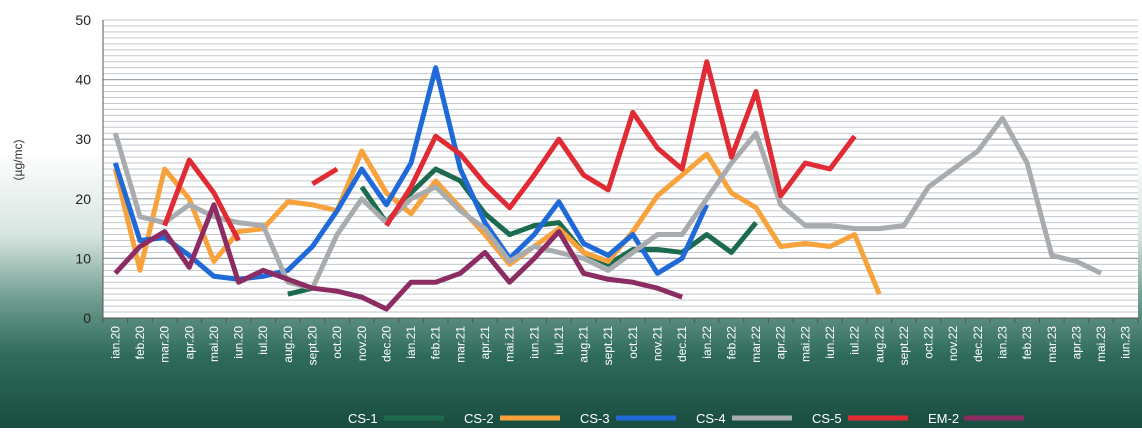 The height and width of the screenshot is (433, 1142). What do you see at coordinates (595, 418) in the screenshot?
I see `legend-label: CS-3` at bounding box center [595, 418].